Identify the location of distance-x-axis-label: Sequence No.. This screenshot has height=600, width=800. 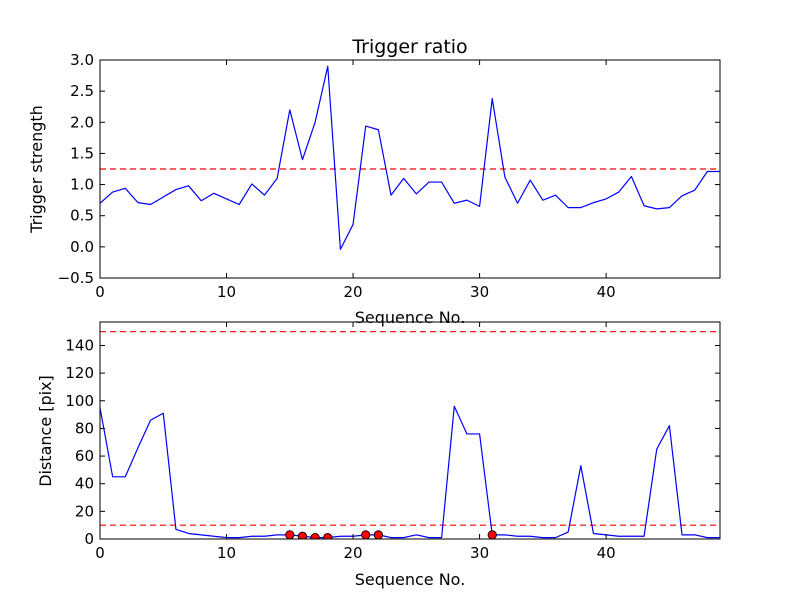
(410, 579).